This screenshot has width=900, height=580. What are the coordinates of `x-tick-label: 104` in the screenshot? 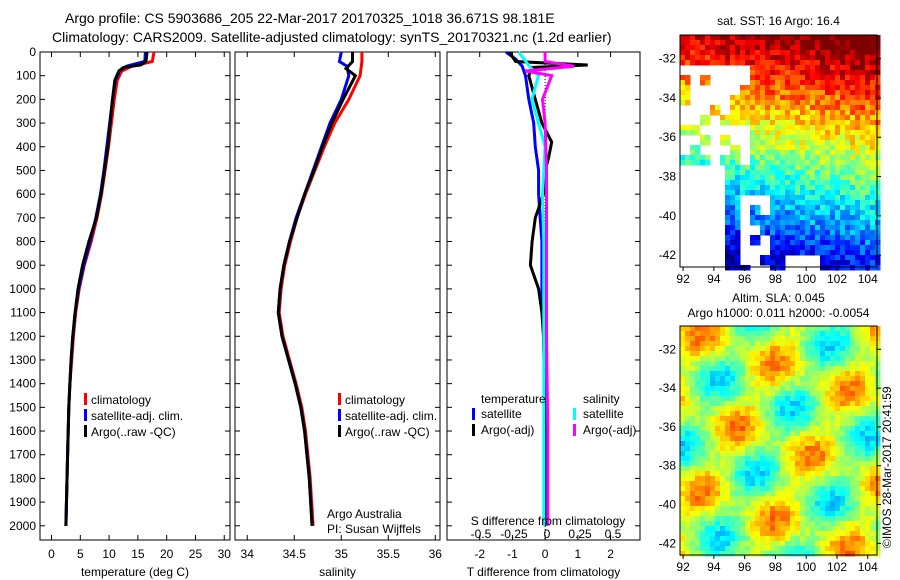 It's located at (868, 567).